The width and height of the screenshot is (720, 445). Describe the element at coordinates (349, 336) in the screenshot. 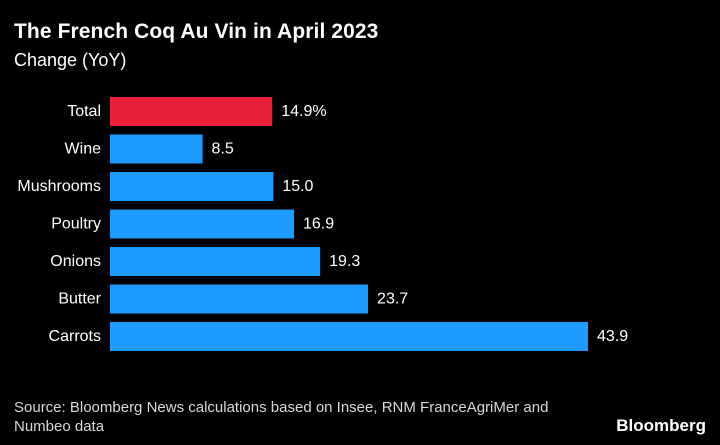

I see `bar-carrots` at that location.